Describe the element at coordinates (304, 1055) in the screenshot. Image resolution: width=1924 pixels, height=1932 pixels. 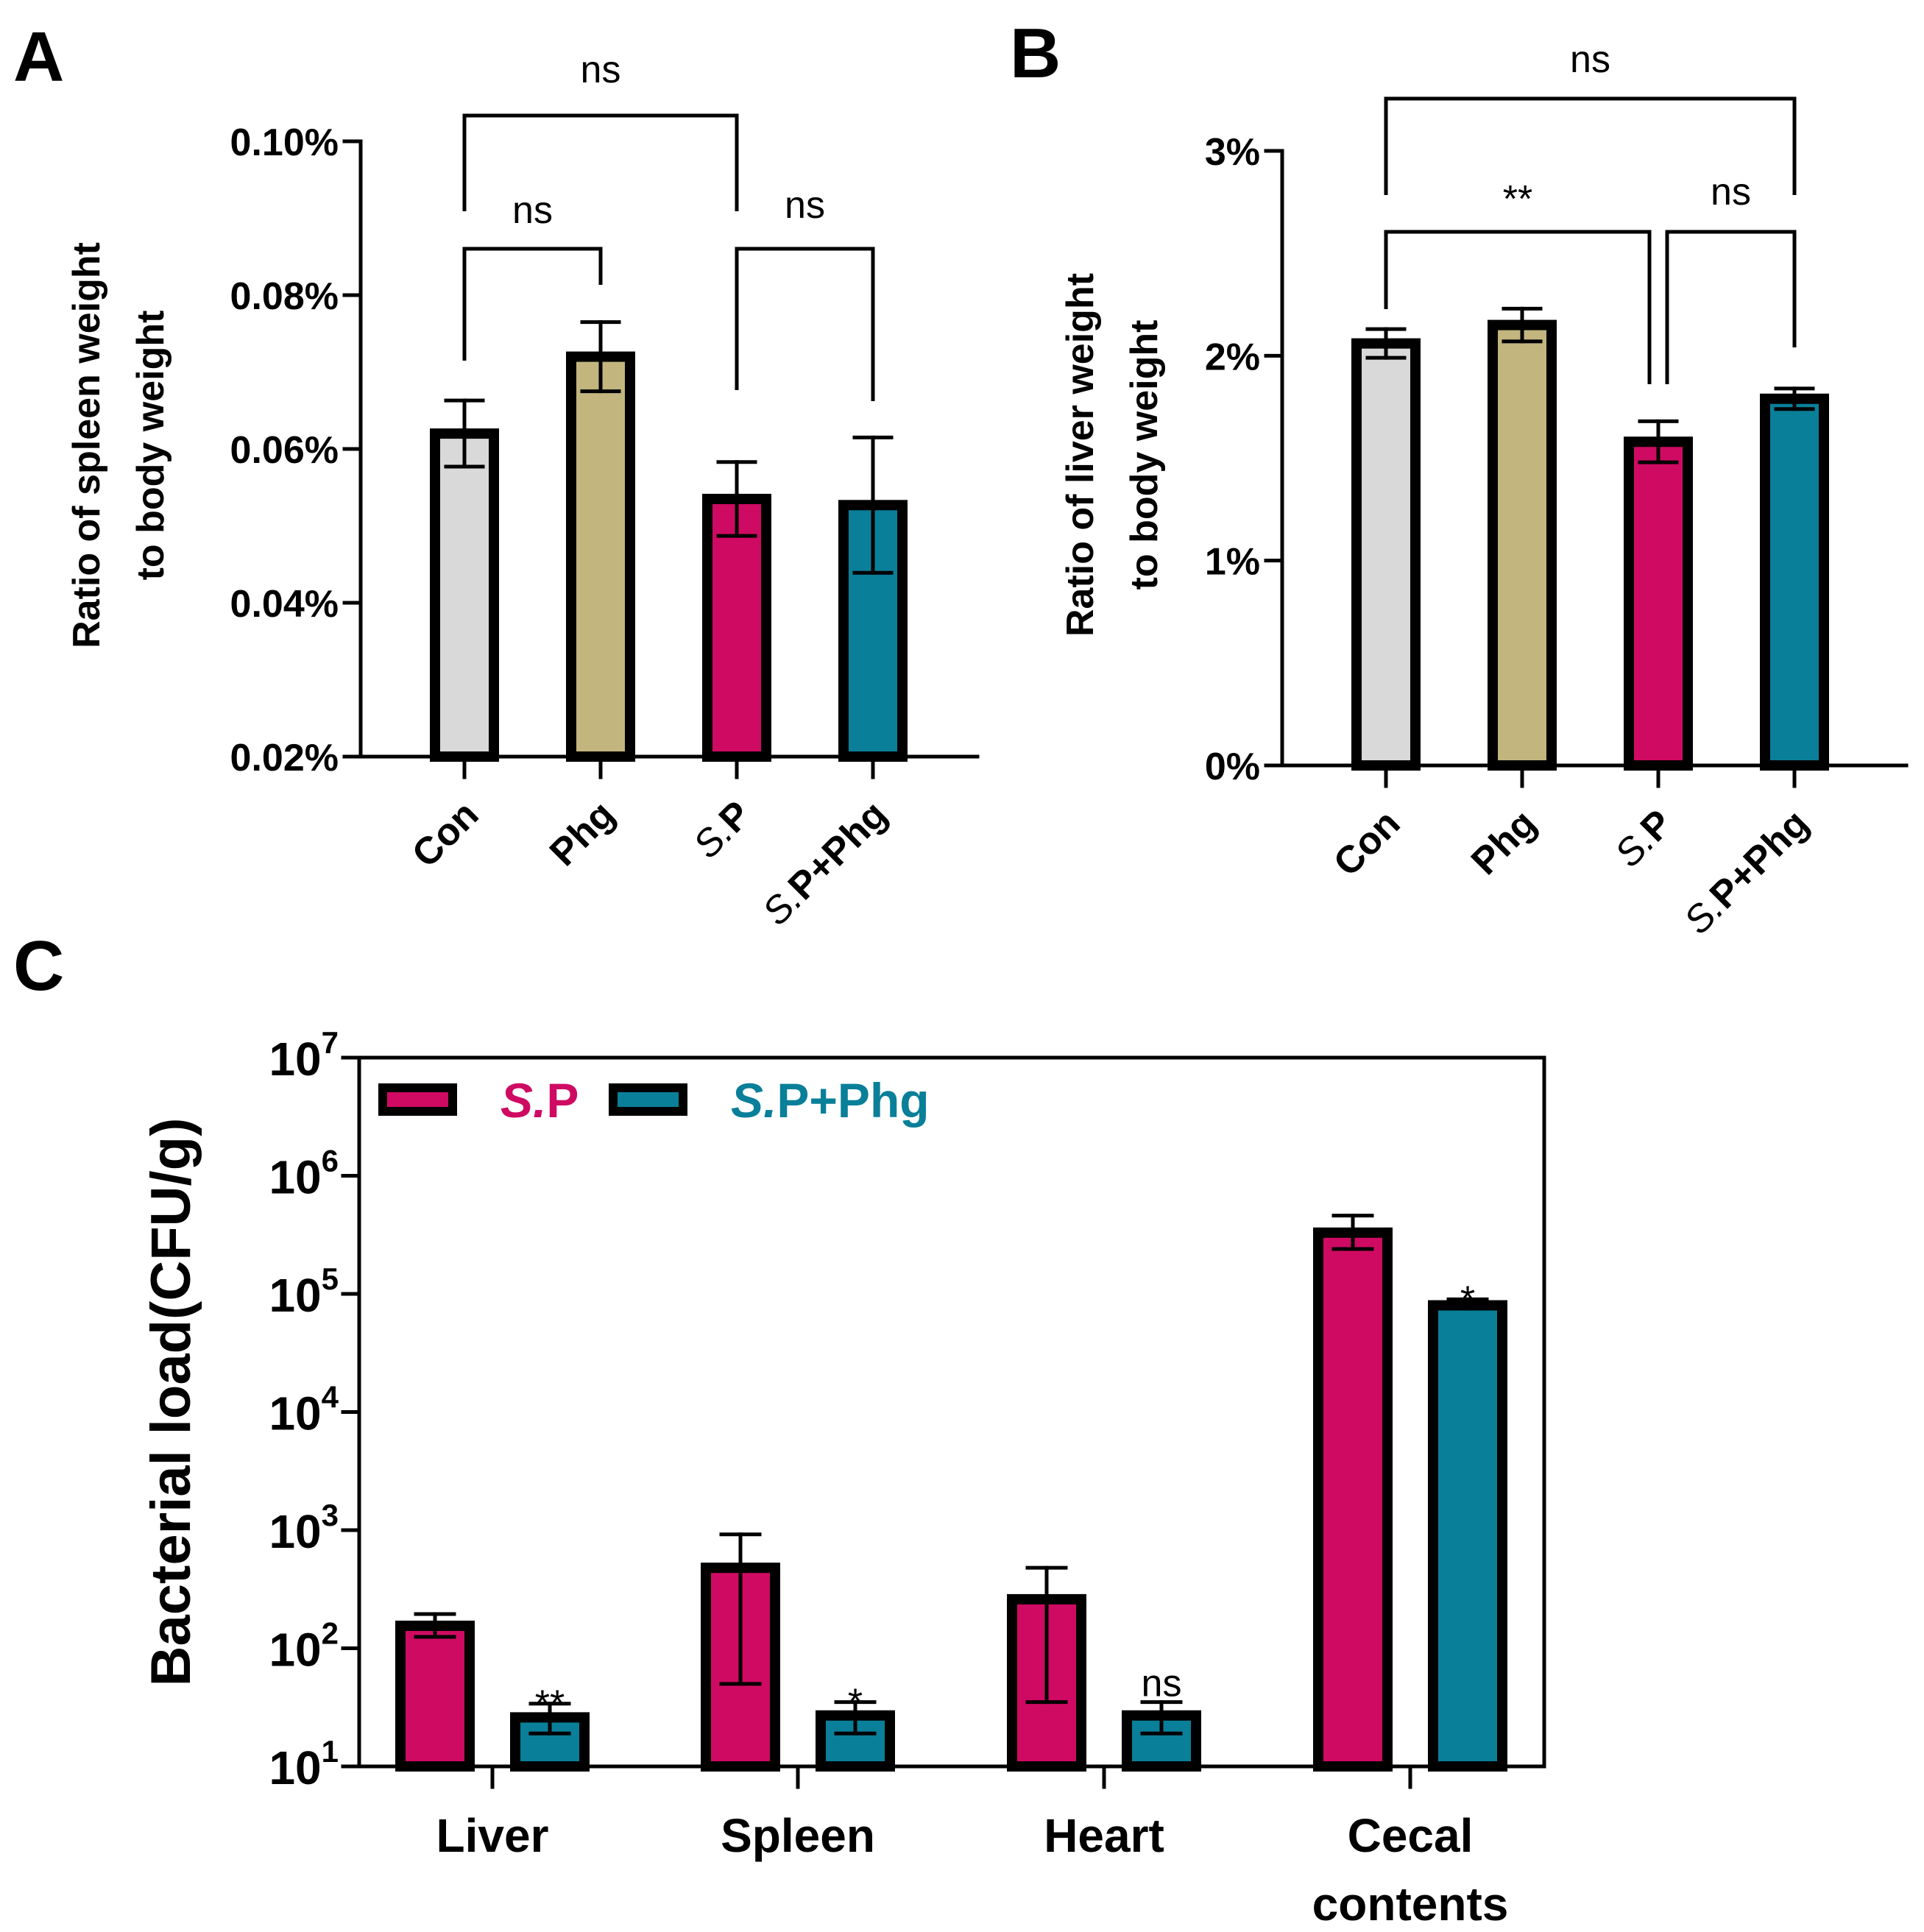
I see `y-tick-label: 10⁷` at that location.